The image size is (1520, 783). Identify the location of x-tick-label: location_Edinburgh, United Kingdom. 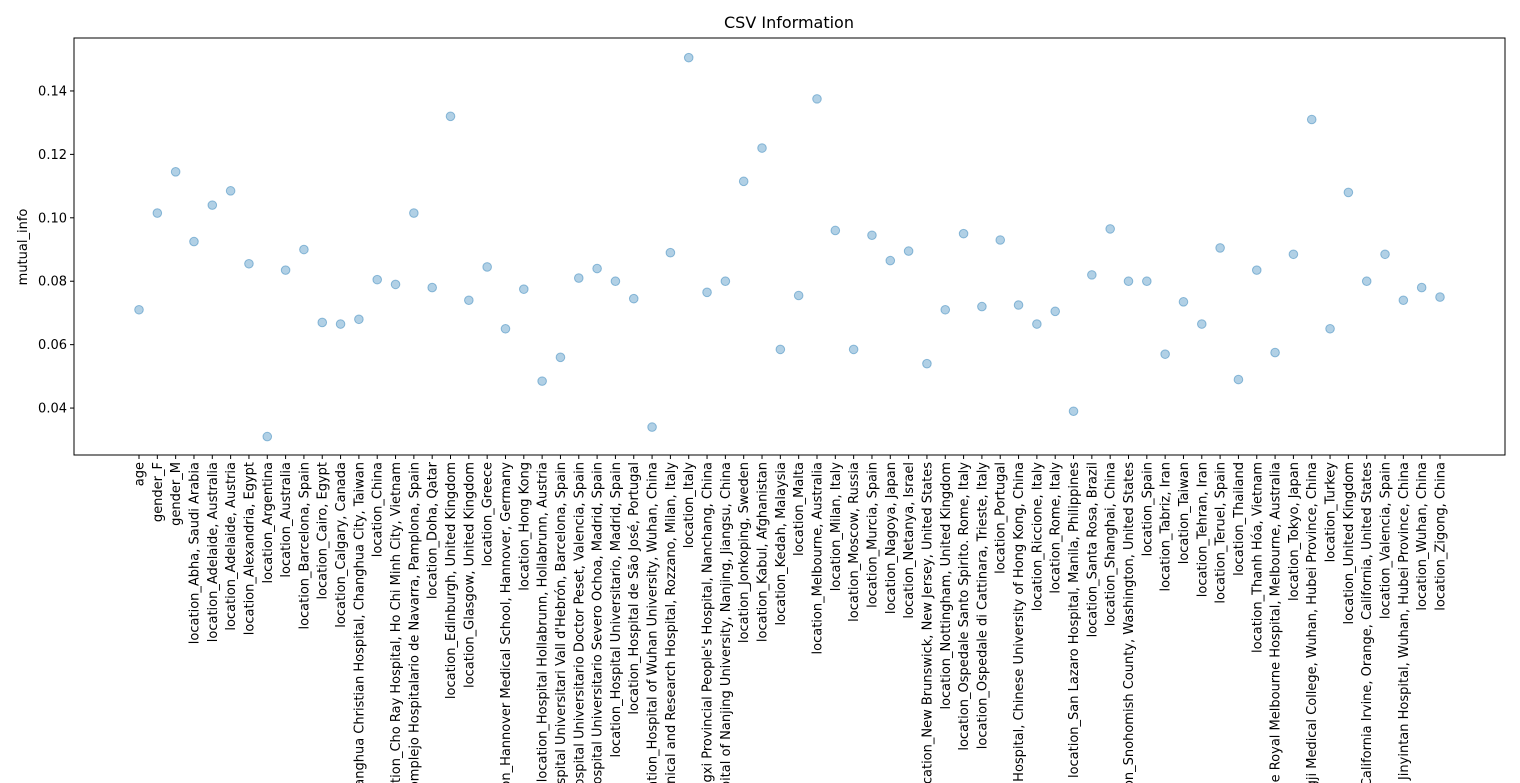
(451, 580).